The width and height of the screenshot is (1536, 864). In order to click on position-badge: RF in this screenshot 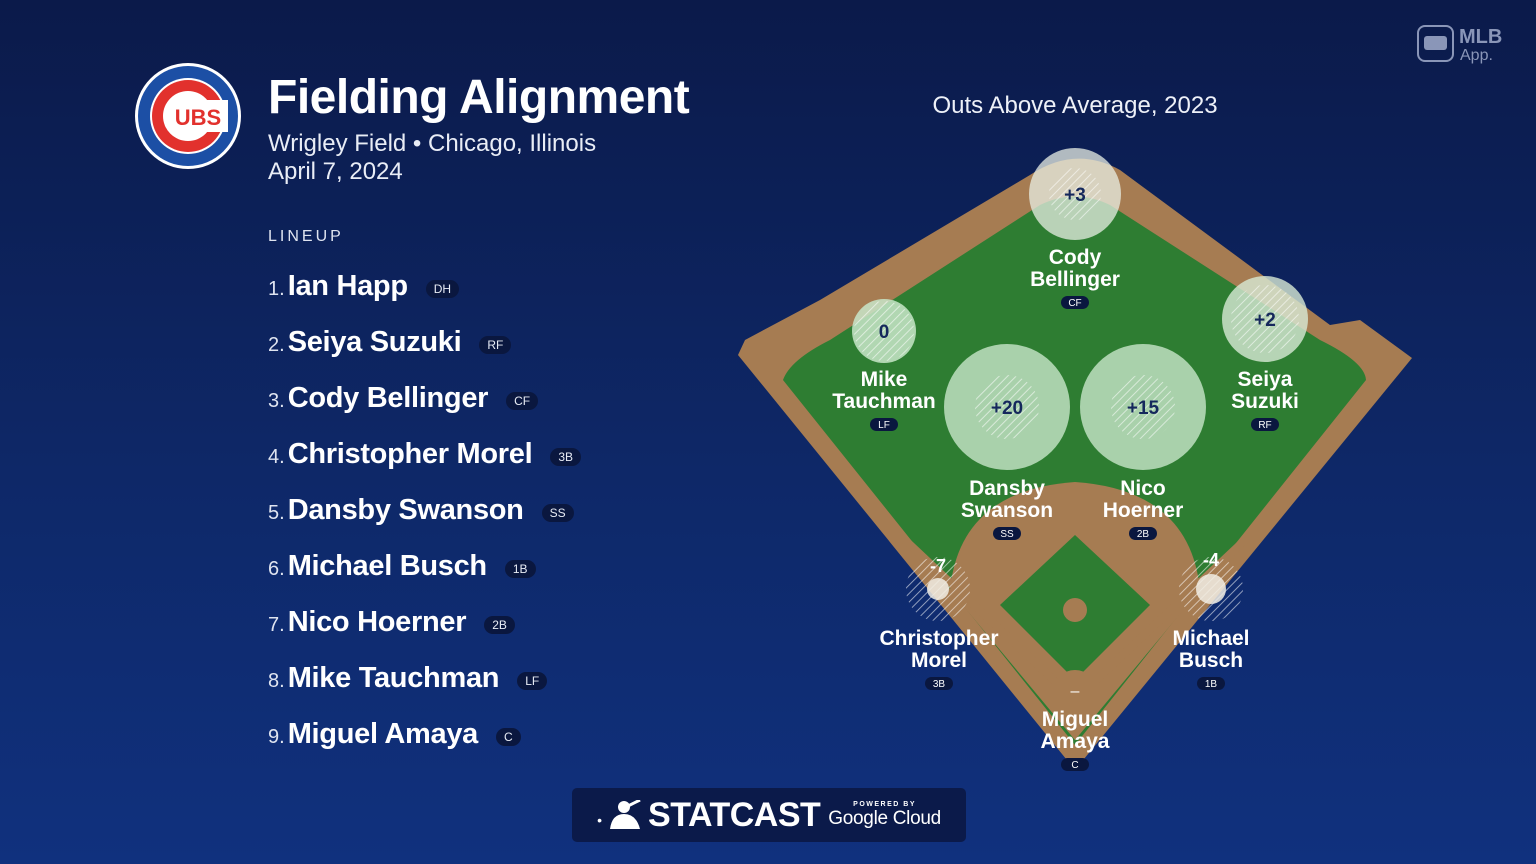, I will do `click(495, 345)`.